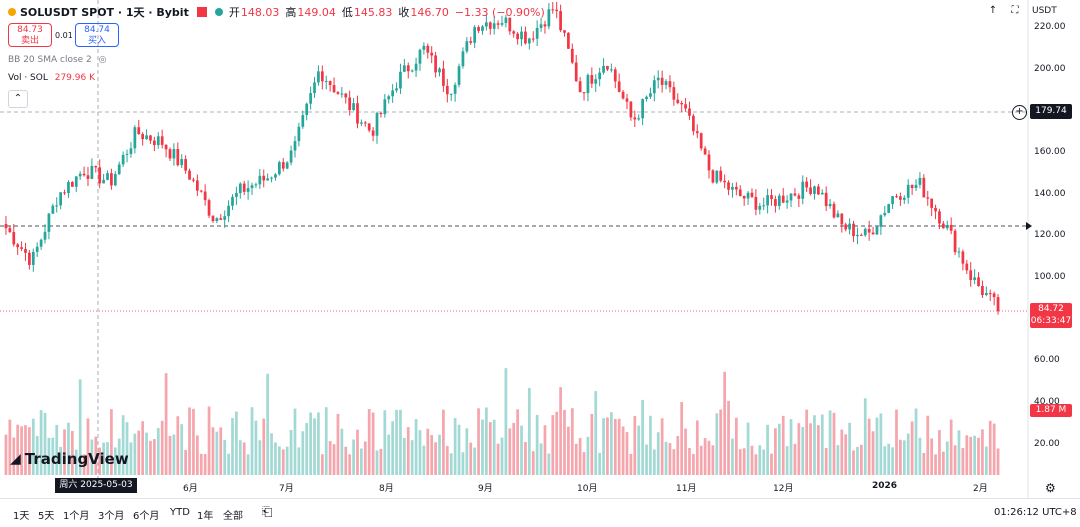 Image resolution: width=1080 pixels, height=527 pixels. What do you see at coordinates (1044, 11) in the screenshot?
I see `currency-selector: USDT` at bounding box center [1044, 11].